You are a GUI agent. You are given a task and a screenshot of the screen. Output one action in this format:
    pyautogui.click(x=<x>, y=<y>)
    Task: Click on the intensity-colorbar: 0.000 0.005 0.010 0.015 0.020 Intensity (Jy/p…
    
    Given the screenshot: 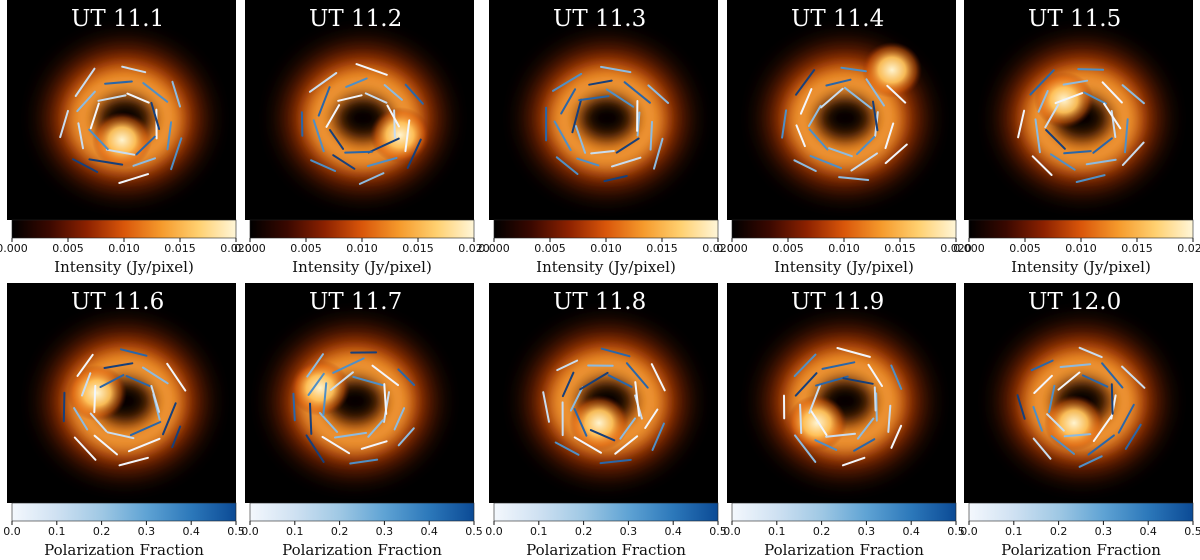 What is the action you would take?
    pyautogui.click(x=606, y=247)
    